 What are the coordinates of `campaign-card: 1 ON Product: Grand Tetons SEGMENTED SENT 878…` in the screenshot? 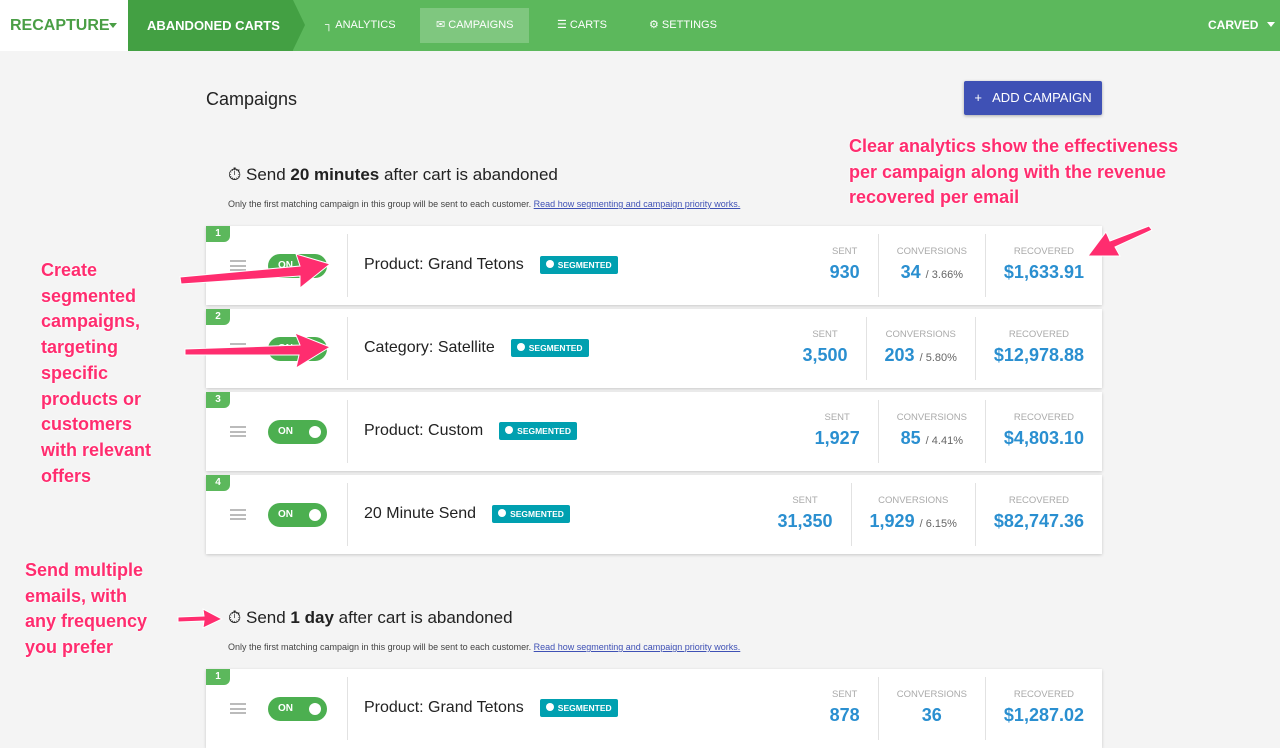 It's located at (654, 708).